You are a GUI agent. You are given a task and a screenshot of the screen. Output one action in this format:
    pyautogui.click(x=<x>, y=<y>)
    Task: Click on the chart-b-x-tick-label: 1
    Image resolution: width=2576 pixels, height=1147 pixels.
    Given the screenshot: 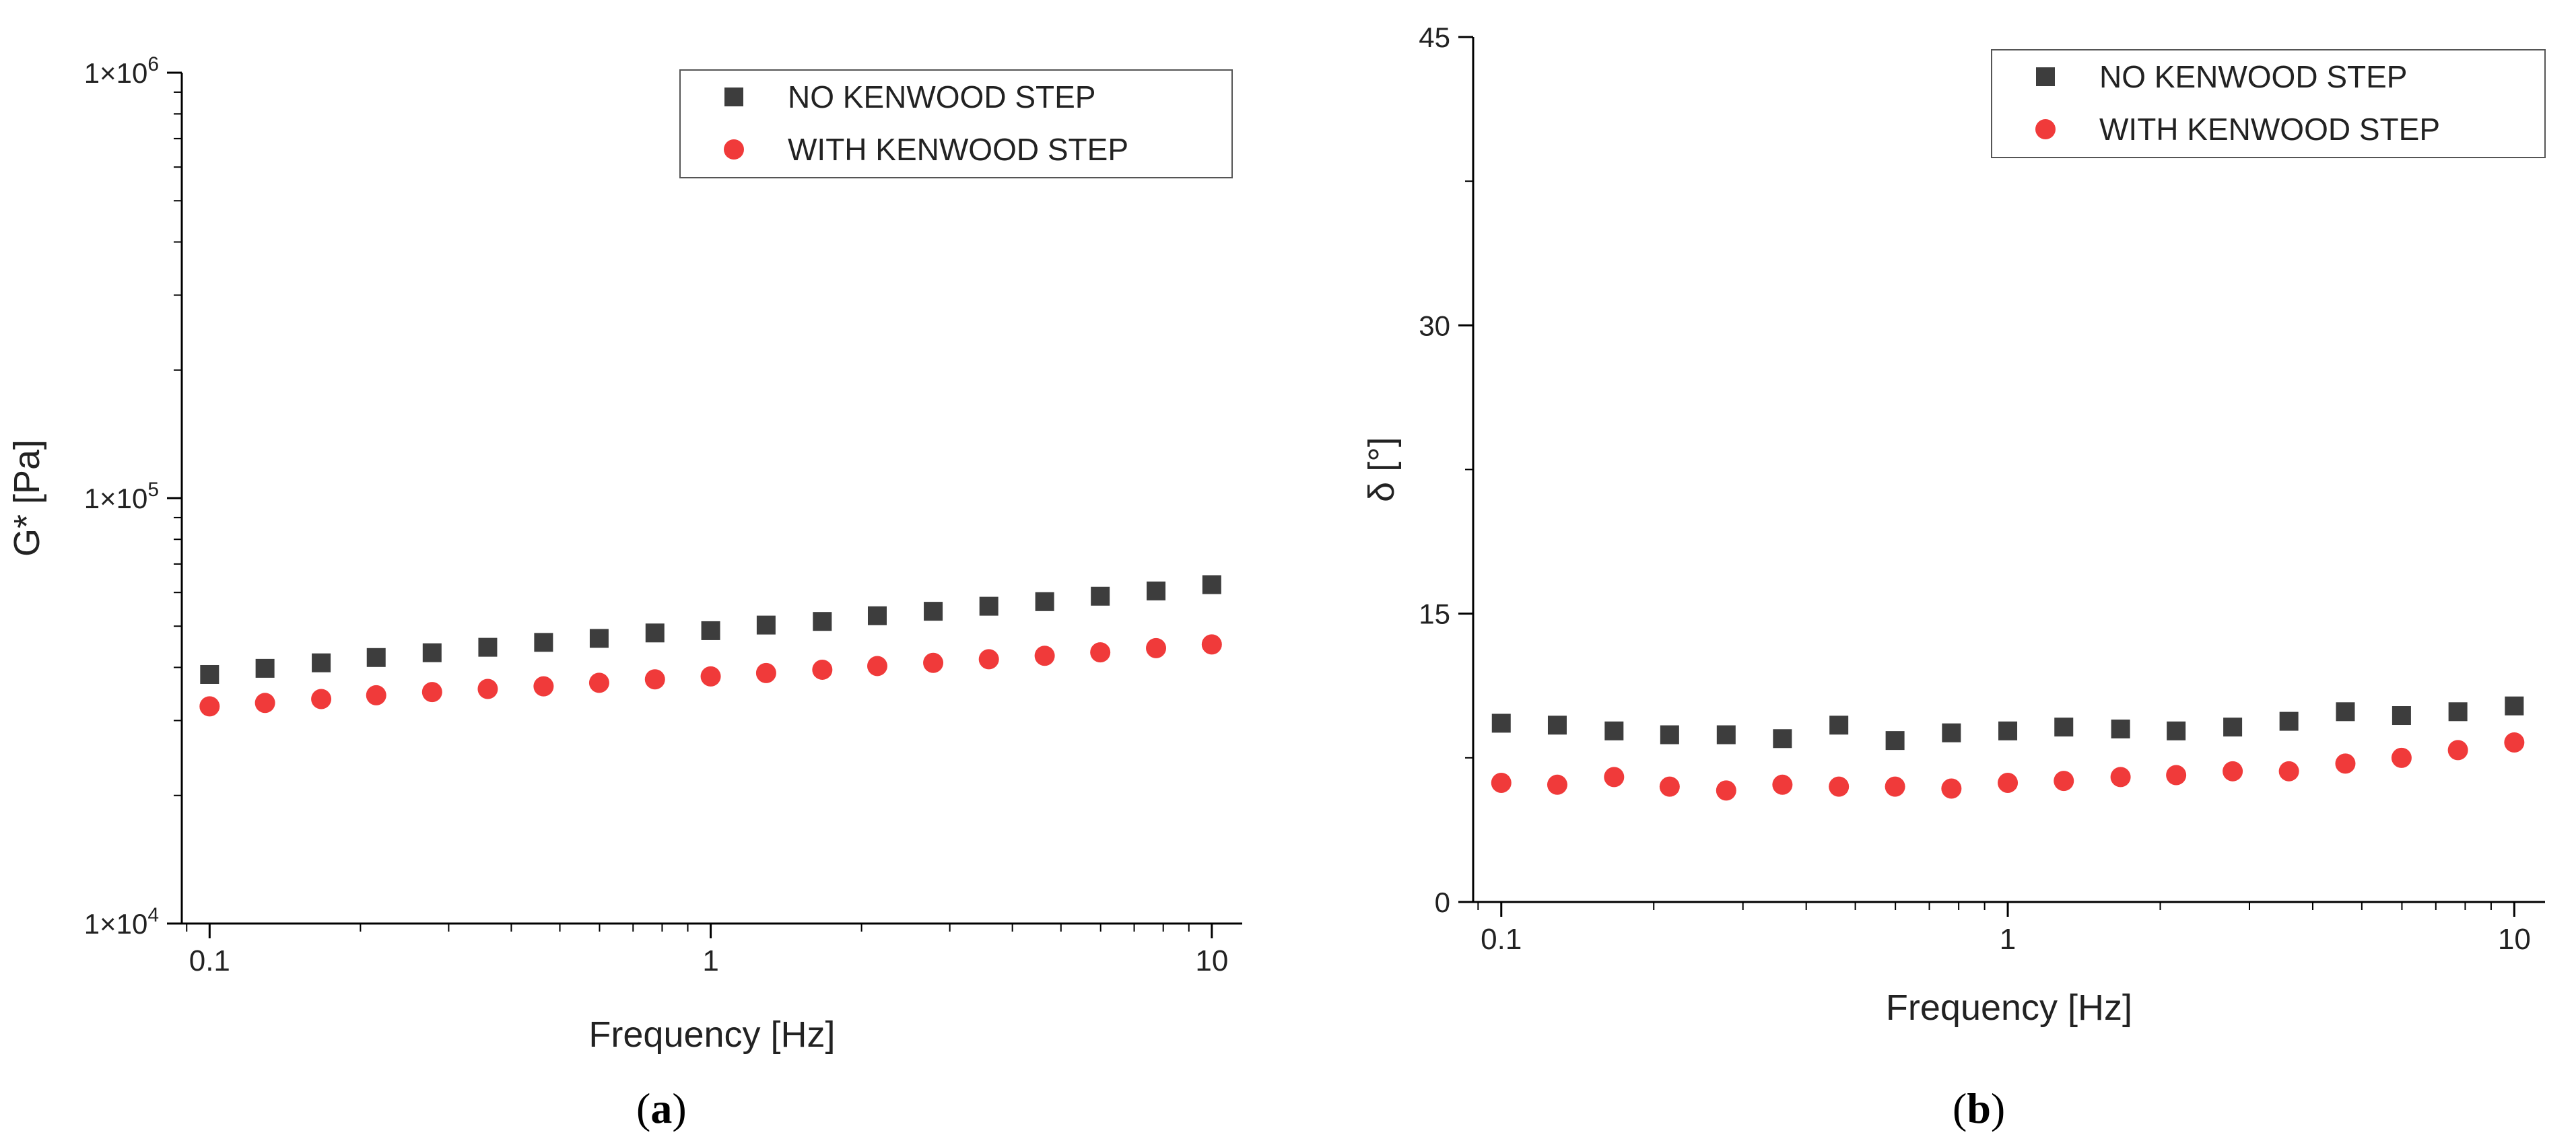 What is the action you would take?
    pyautogui.click(x=2008, y=940)
    